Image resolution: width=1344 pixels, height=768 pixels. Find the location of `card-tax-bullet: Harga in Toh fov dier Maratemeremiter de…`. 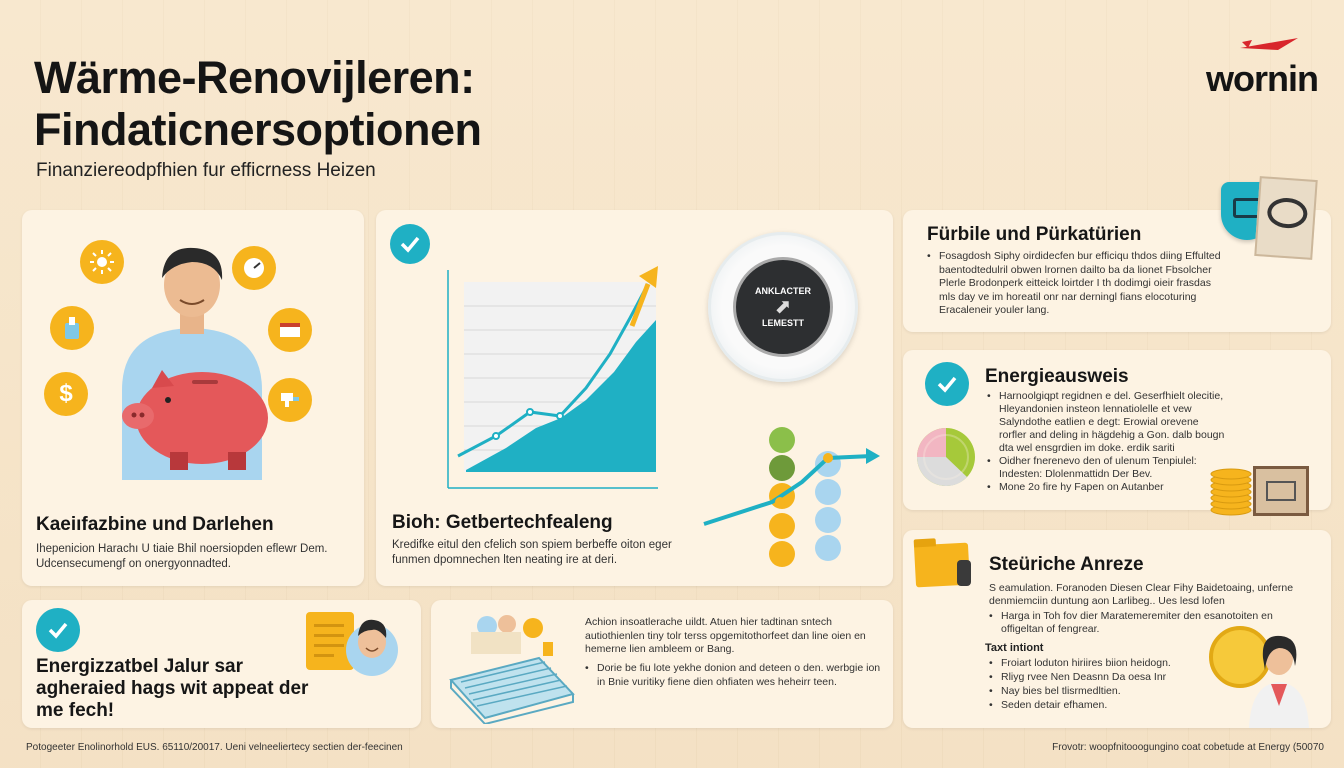

card-tax-bullet: Harga in Toh fov dier Maratemeremiter de… is located at coordinates (1144, 623).